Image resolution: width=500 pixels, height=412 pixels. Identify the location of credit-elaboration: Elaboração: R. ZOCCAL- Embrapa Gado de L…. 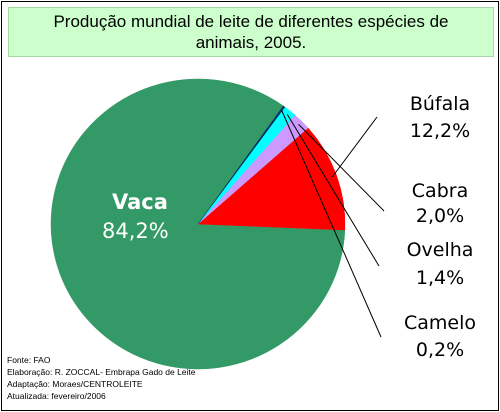
(101, 372).